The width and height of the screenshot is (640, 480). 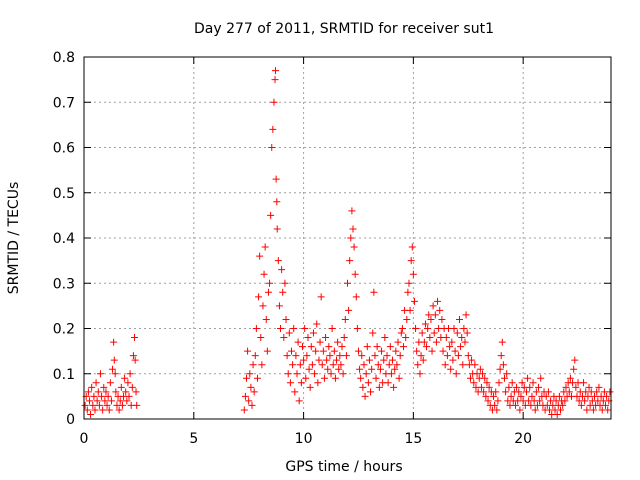 What do you see at coordinates (304, 439) in the screenshot?
I see `x-tick-label: 10` at bounding box center [304, 439].